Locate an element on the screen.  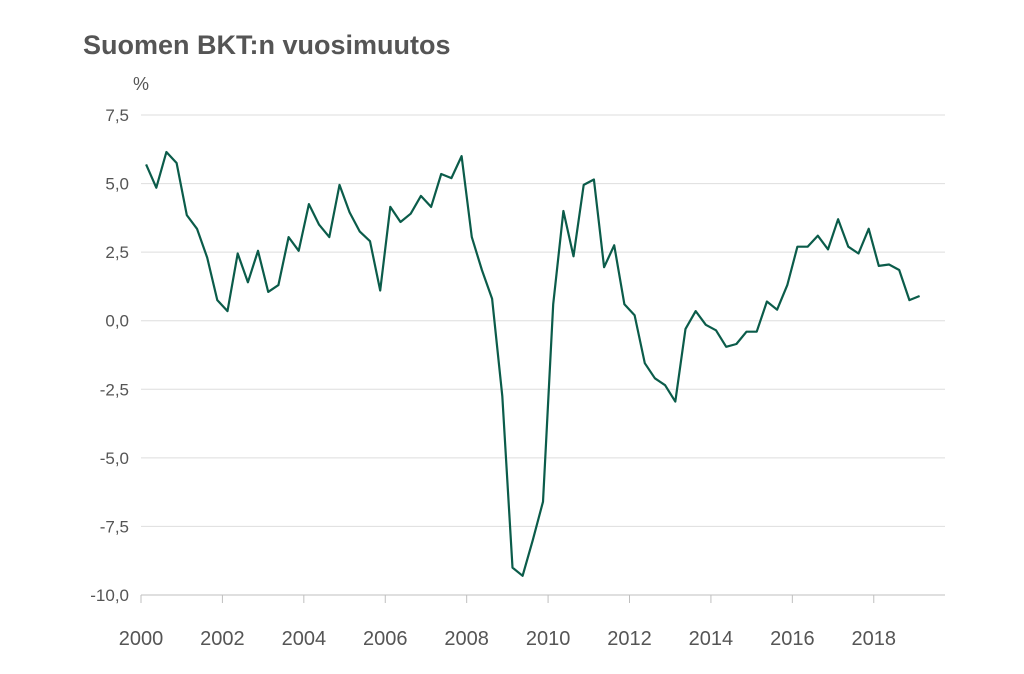
x-tick-label: 2004 is located at coordinates (304, 639).